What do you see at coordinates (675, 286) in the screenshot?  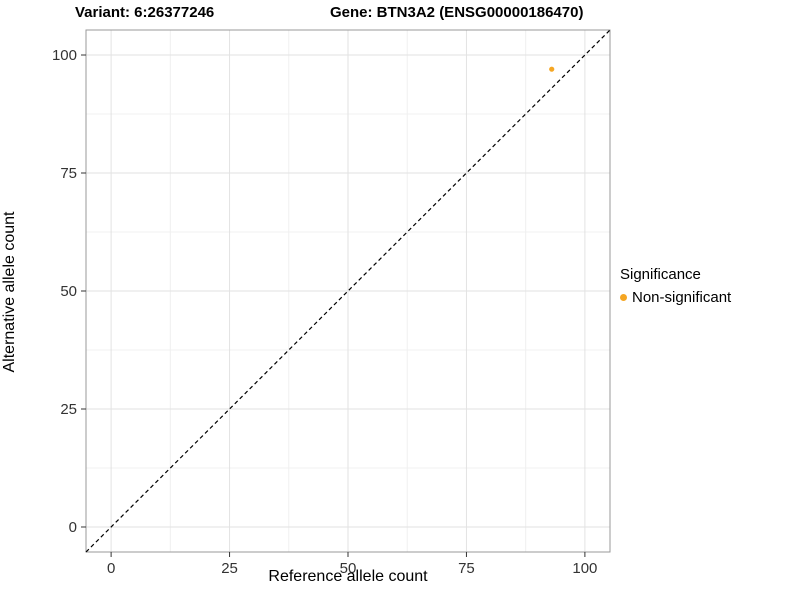 I see `legend: Significance Non-significant` at bounding box center [675, 286].